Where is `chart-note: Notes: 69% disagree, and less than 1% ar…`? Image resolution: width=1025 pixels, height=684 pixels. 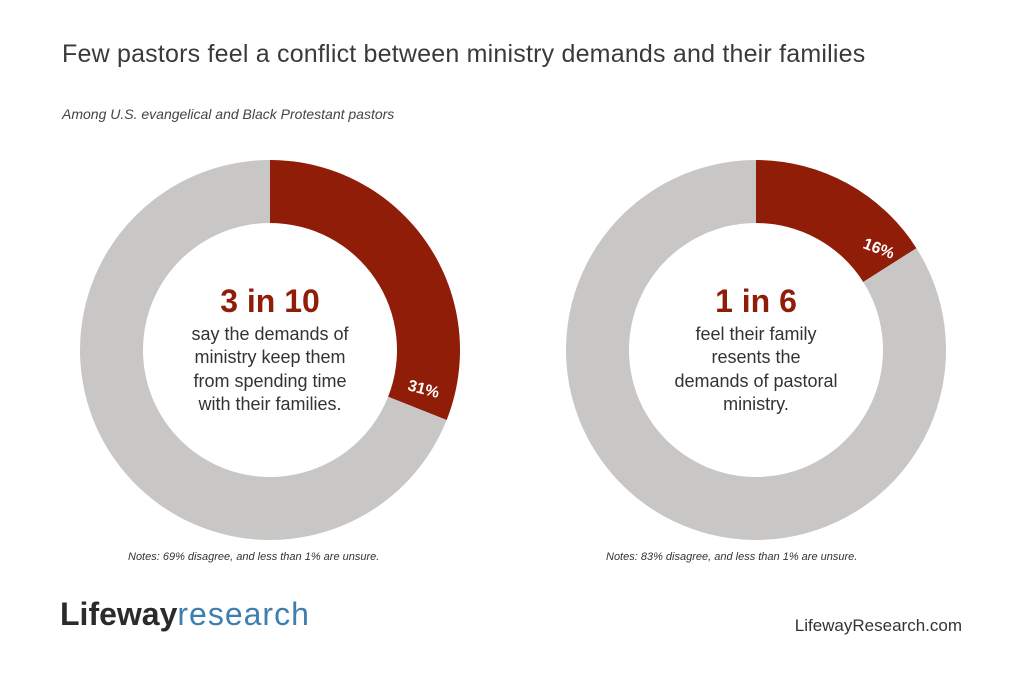
chart-note: Notes: 69% disagree, and less than 1% ar… is located at coordinates (254, 557).